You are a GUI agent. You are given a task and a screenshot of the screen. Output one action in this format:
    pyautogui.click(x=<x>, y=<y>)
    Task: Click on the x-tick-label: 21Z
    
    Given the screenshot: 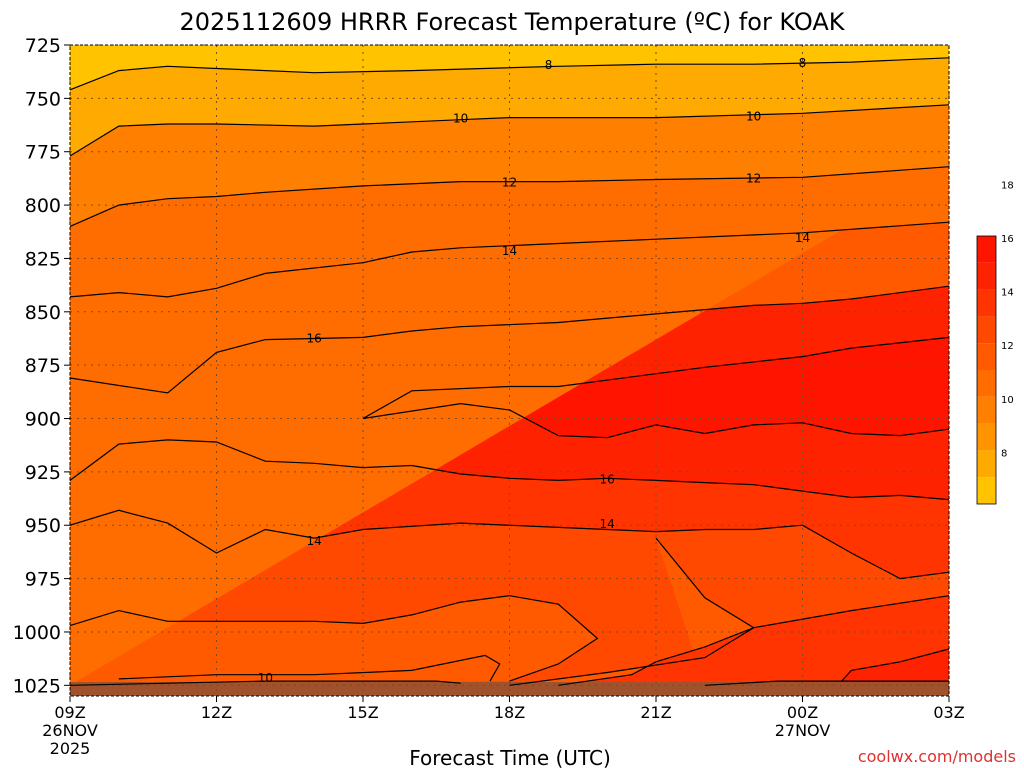 What is the action you would take?
    pyautogui.click(x=655, y=712)
    